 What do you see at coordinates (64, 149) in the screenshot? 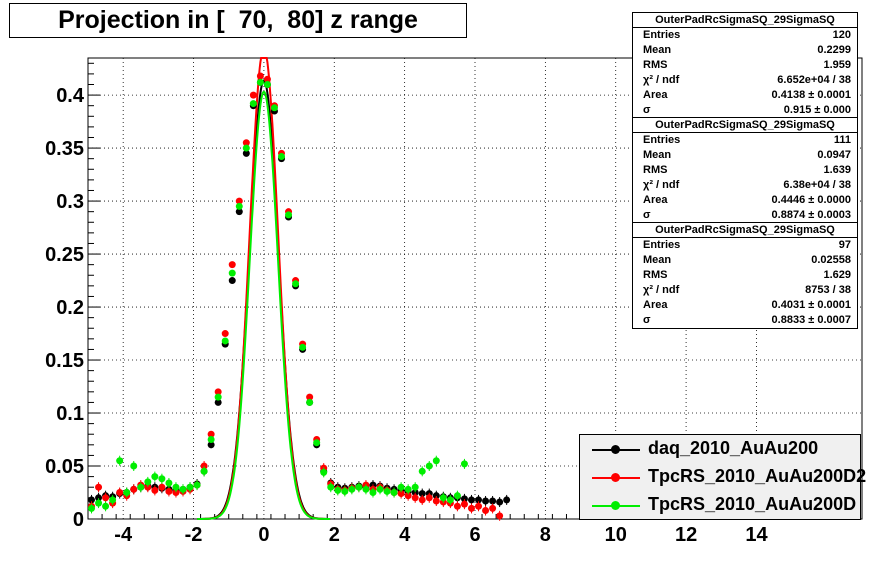
I see `y-tick-label: 0.35` at bounding box center [64, 149].